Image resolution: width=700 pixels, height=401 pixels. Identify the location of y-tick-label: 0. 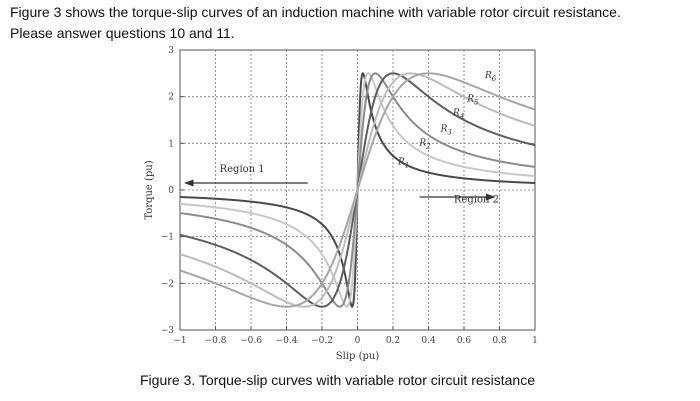
(171, 191).